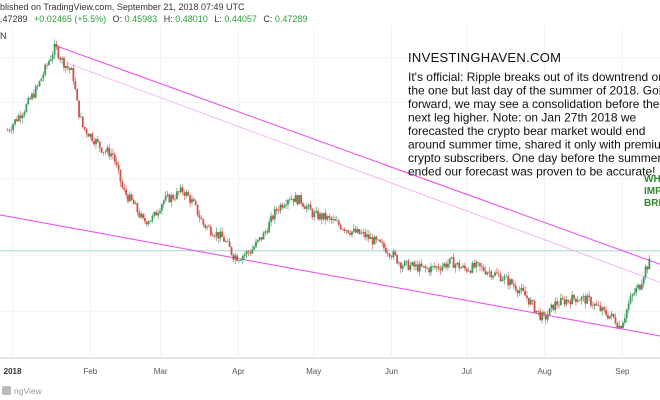 This screenshot has height=400, width=660. I want to click on x-axis-ticks: 2018 Feb Mar Apr May Jun Jul Aug Sep, so click(317, 371).